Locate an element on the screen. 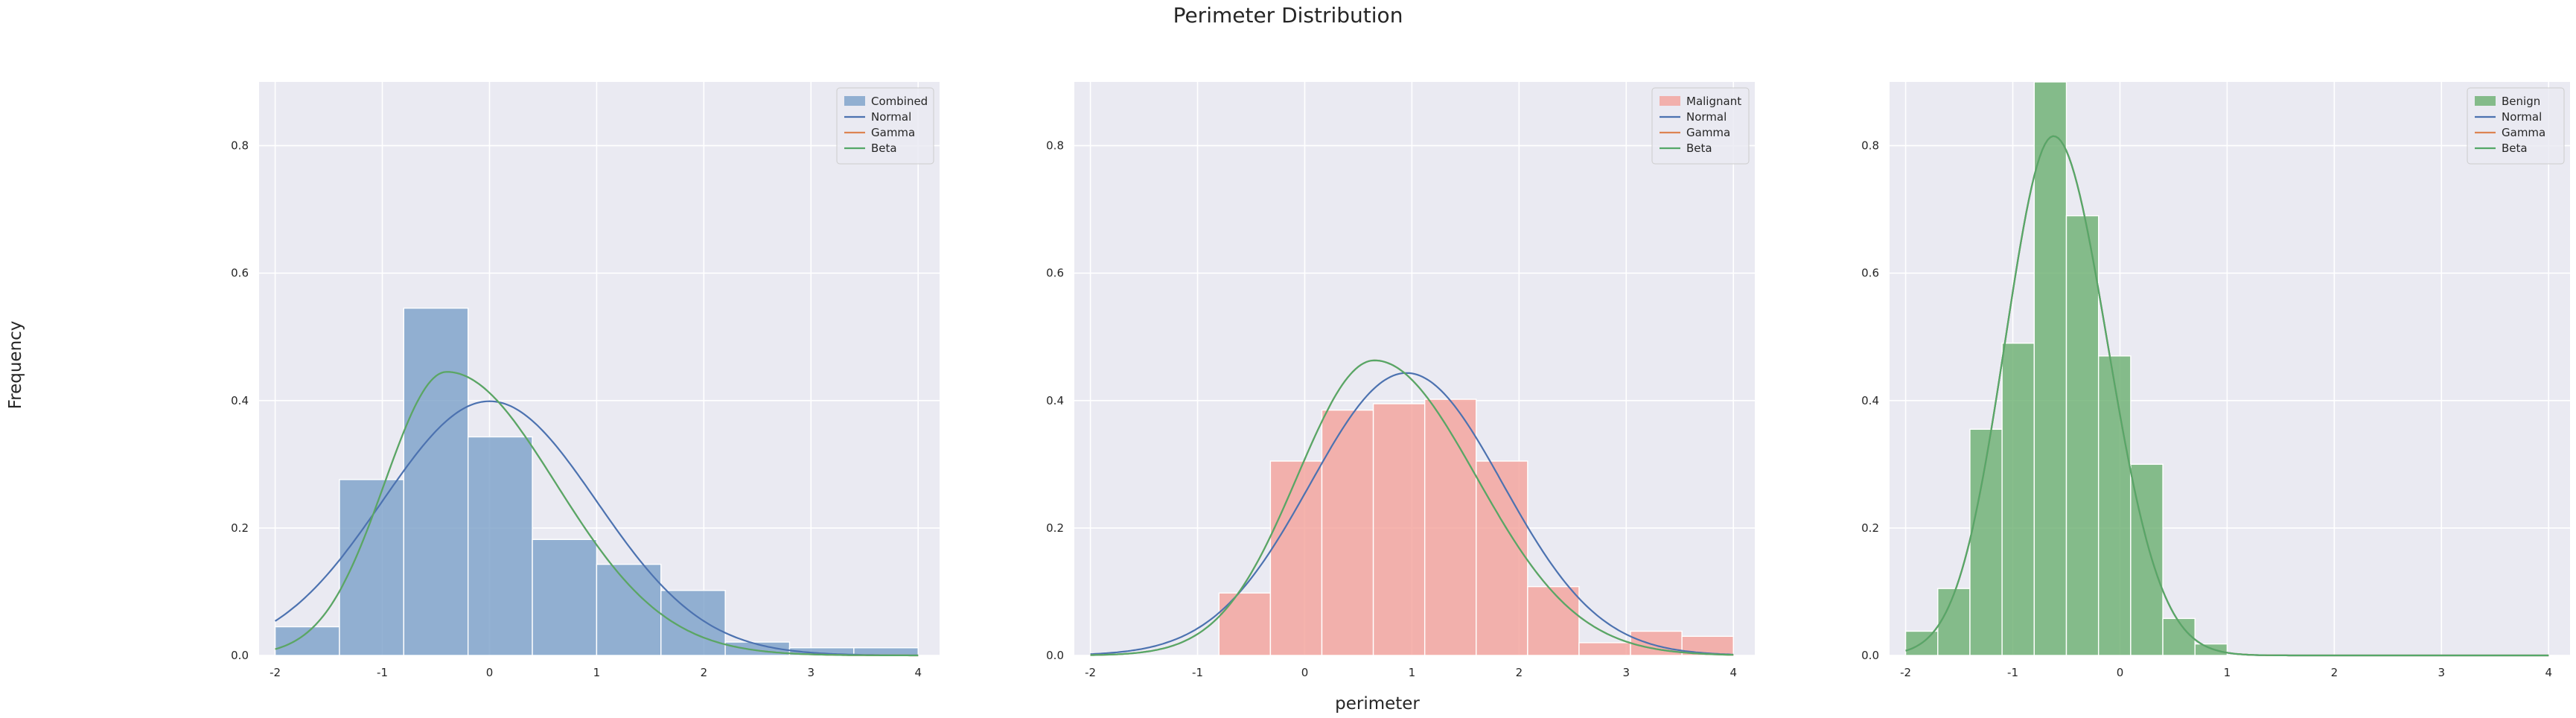 The height and width of the screenshot is (718, 2576). legend-label: Benign is located at coordinates (2521, 101).